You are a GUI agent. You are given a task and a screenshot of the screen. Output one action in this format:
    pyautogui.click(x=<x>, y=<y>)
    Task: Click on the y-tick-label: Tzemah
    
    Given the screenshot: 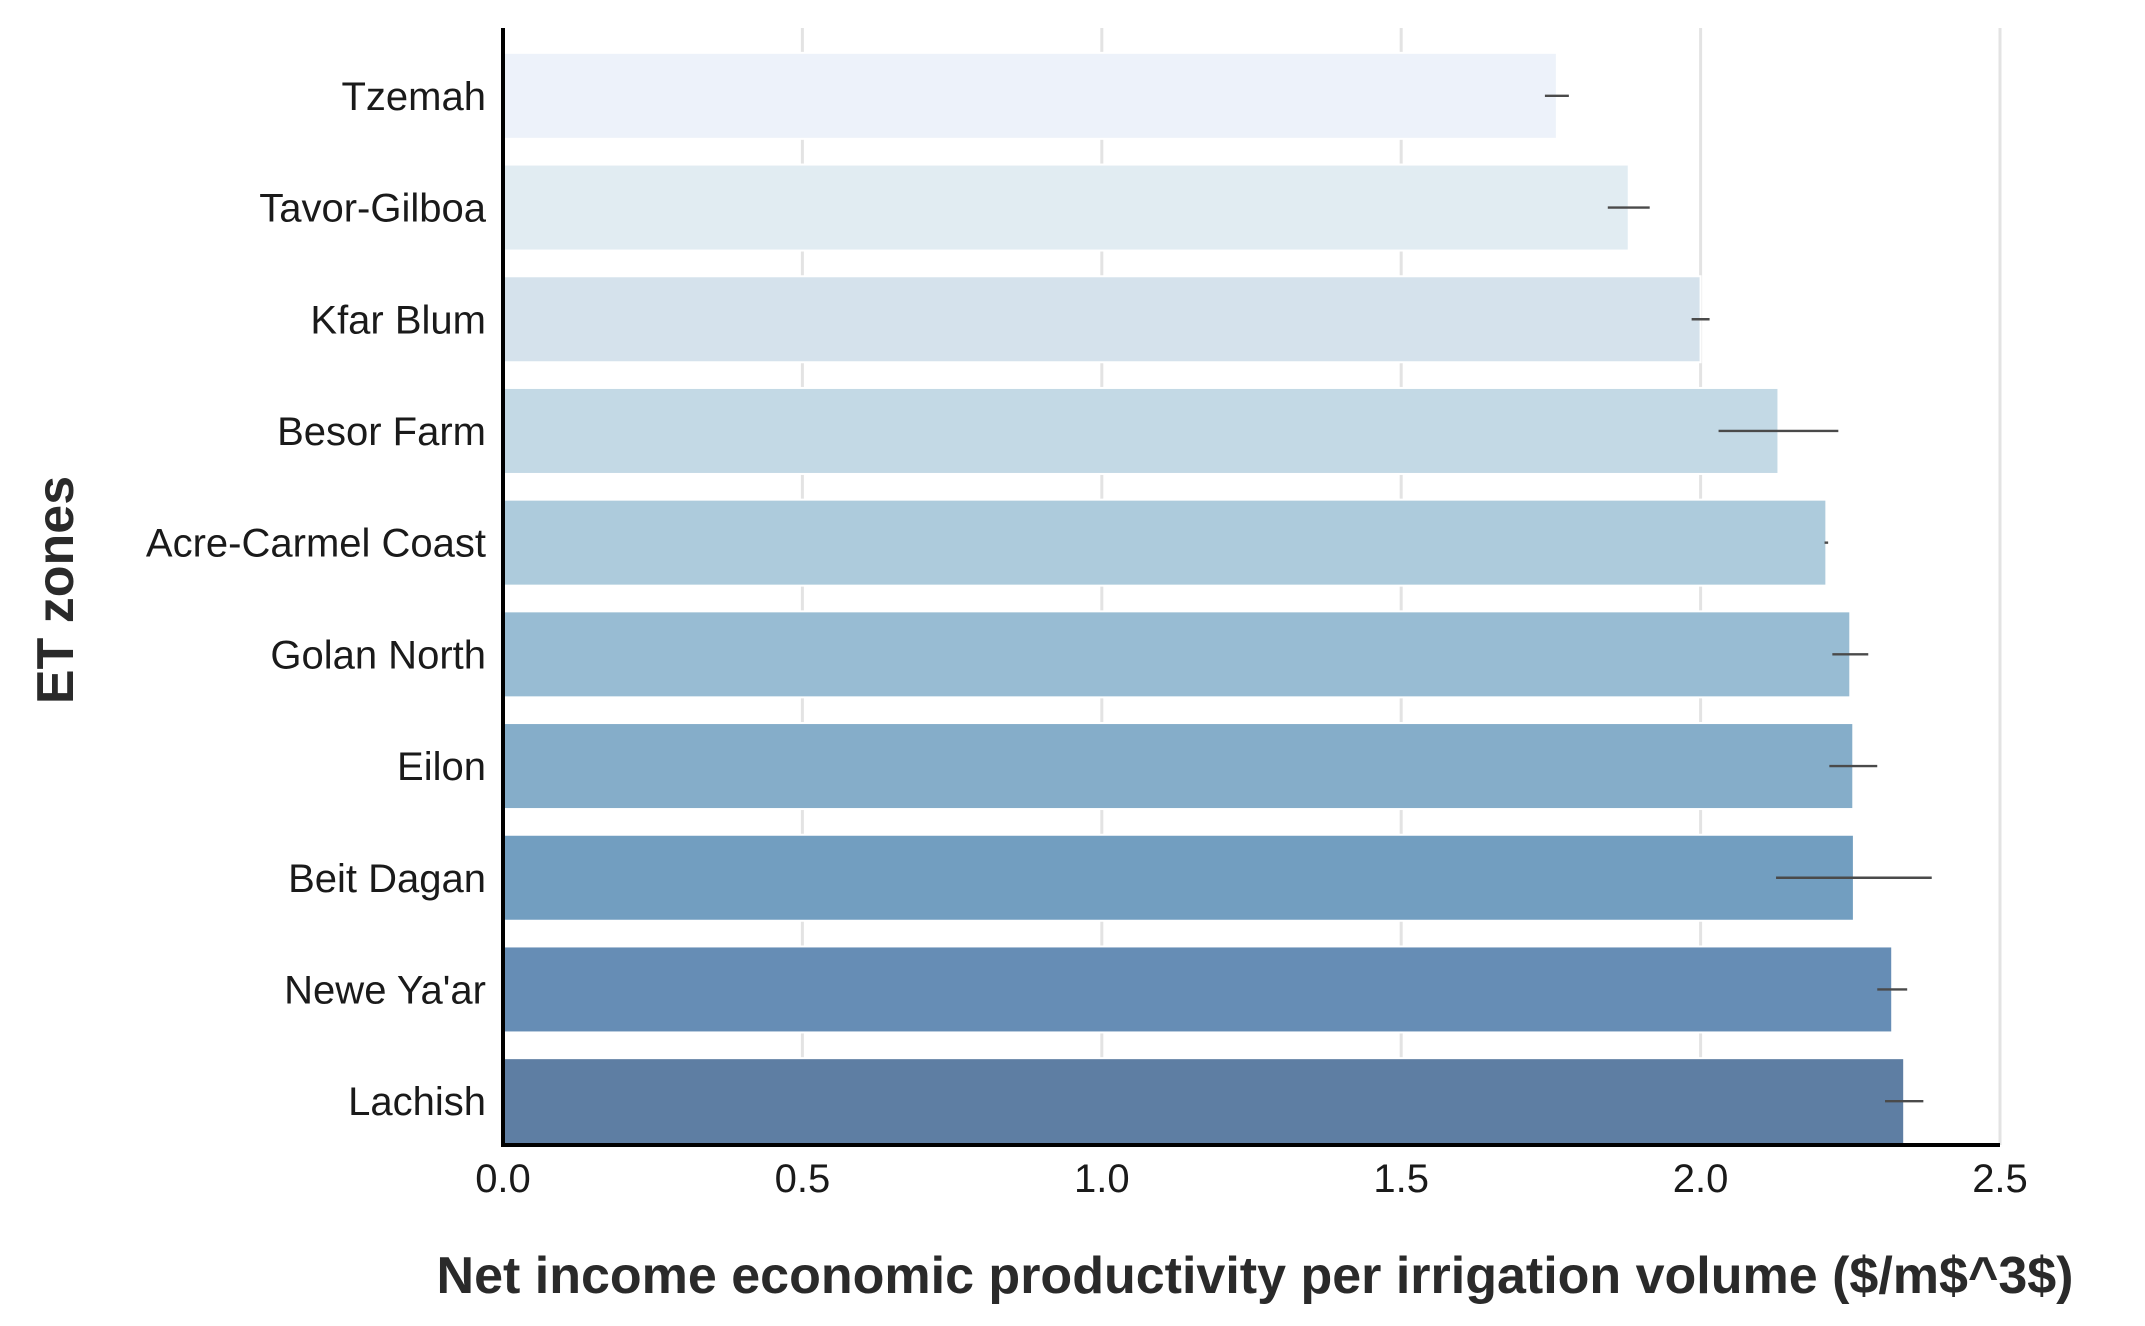 What is the action you would take?
    pyautogui.click(x=414, y=97)
    